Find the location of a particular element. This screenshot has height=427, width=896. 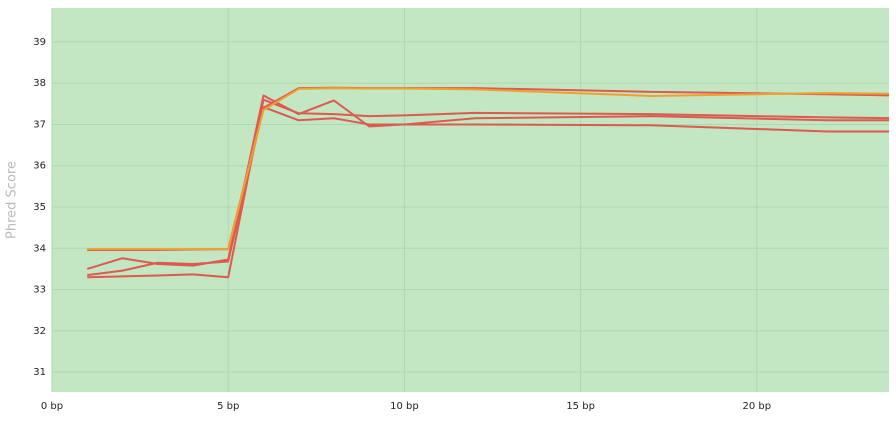

y-tick-label: 32 is located at coordinates (39, 331).